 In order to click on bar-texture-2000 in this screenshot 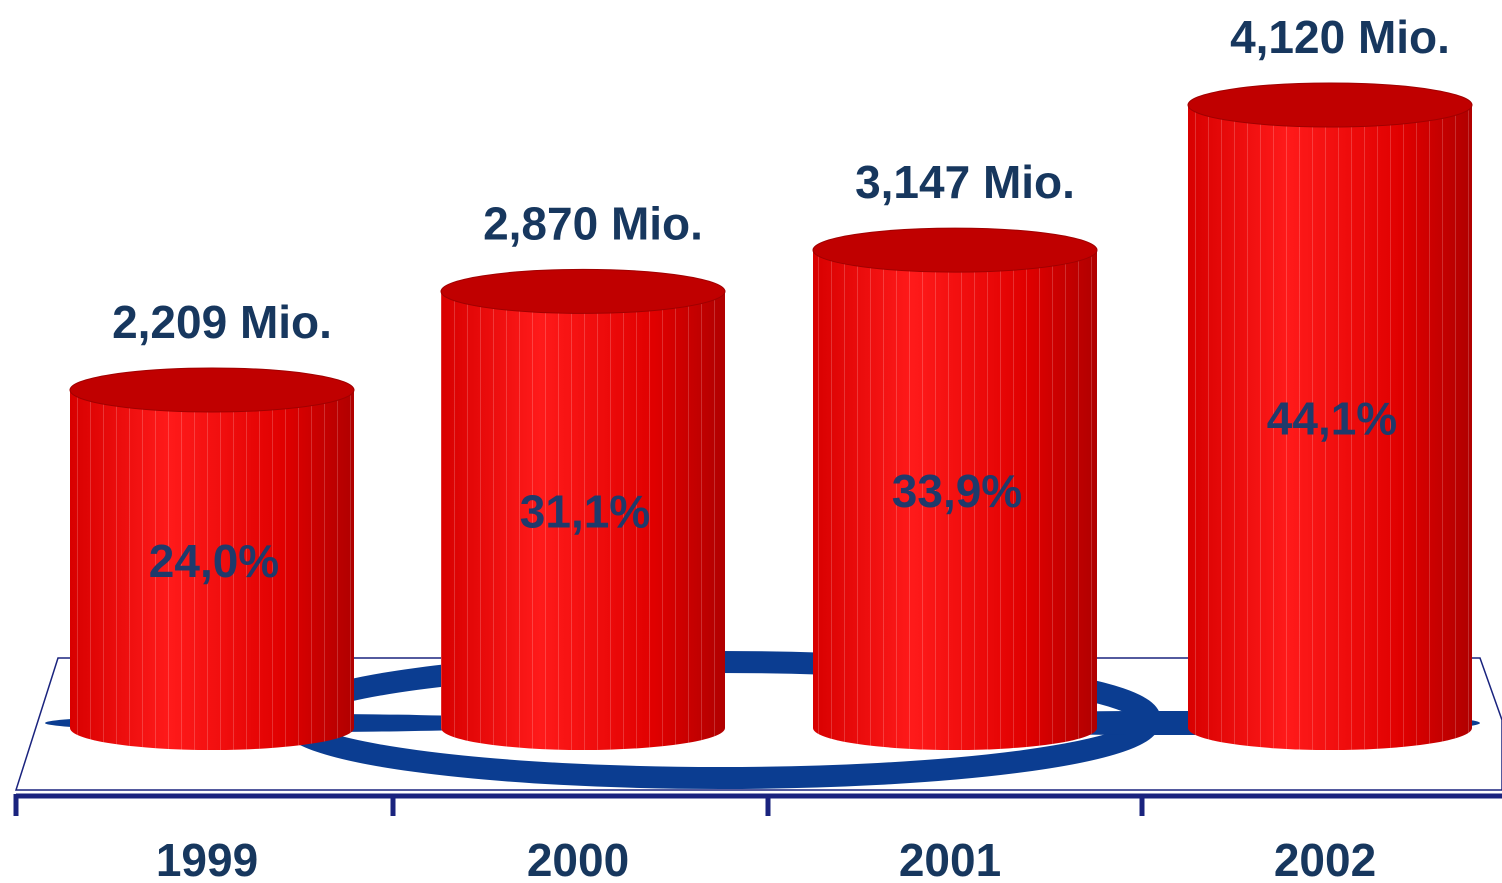, I will do `click(583, 520)`.